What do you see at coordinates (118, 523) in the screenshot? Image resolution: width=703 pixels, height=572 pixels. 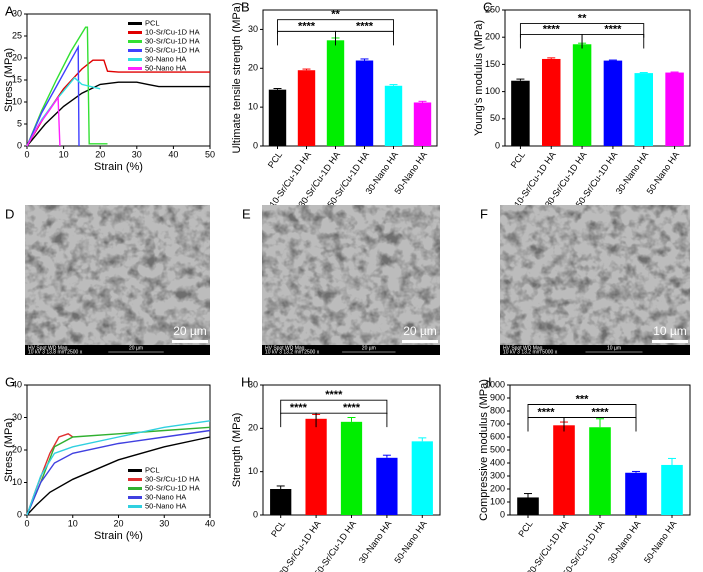 I see `x-tick-label: 20` at bounding box center [118, 523].